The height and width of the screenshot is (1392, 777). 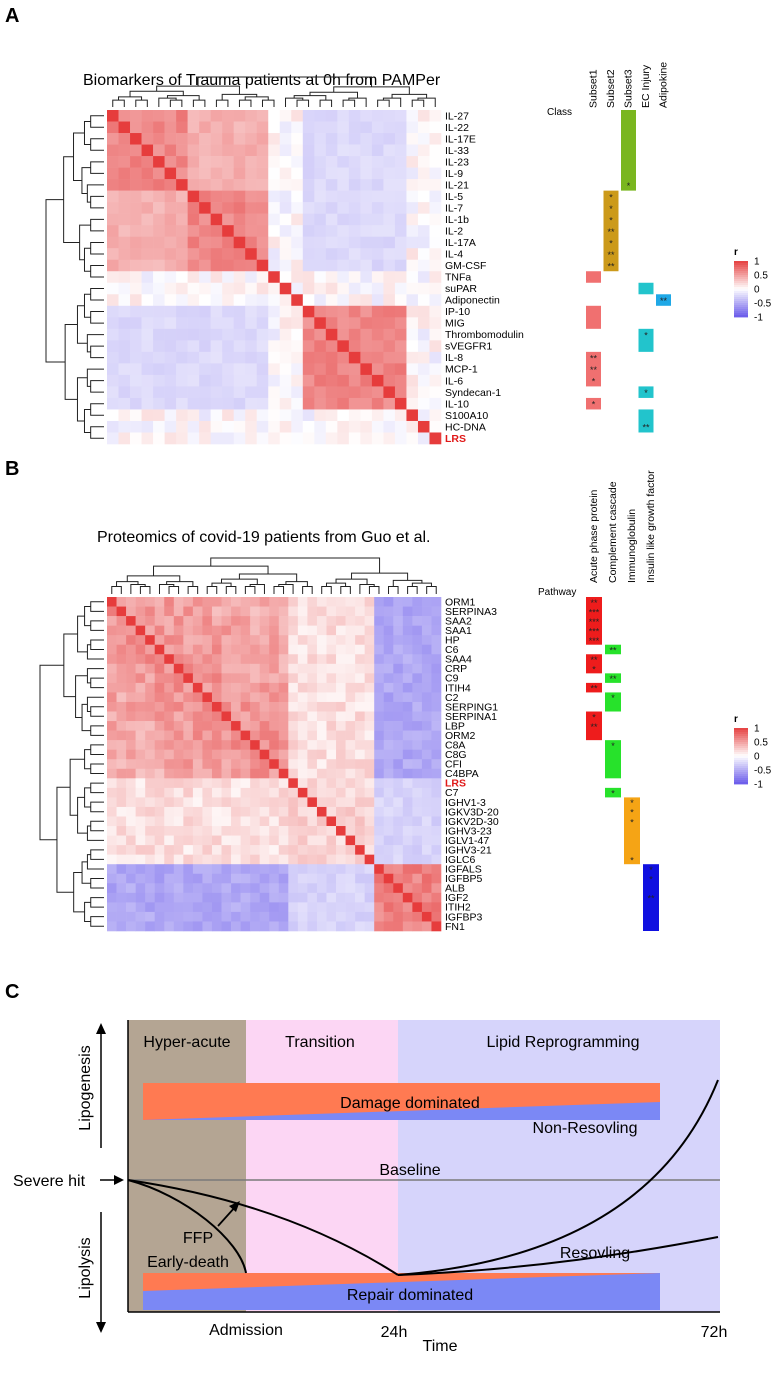 What do you see at coordinates (101, 1028) in the screenshot?
I see `lipogenesis-arrowhead` at bounding box center [101, 1028].